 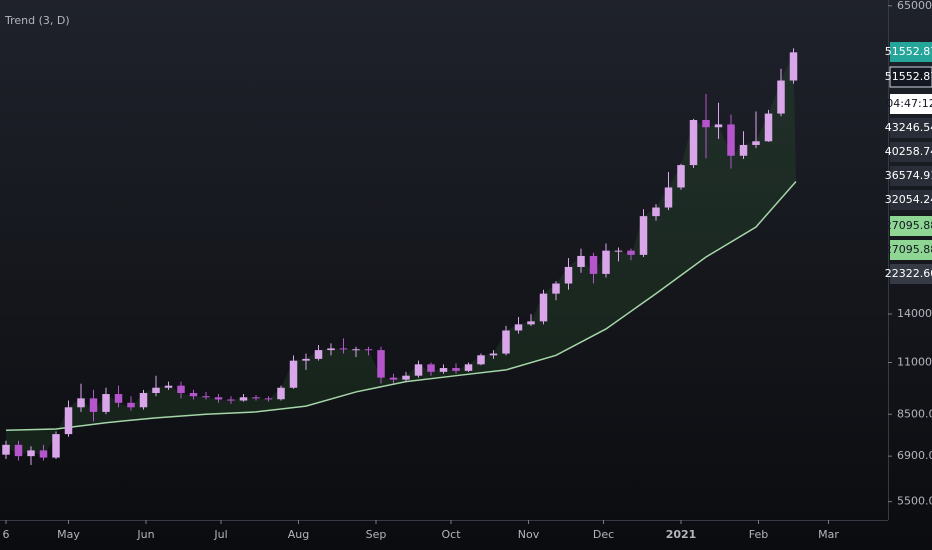 What do you see at coordinates (914, 455) in the screenshot?
I see `y-tick-label: 6900.00` at bounding box center [914, 455].